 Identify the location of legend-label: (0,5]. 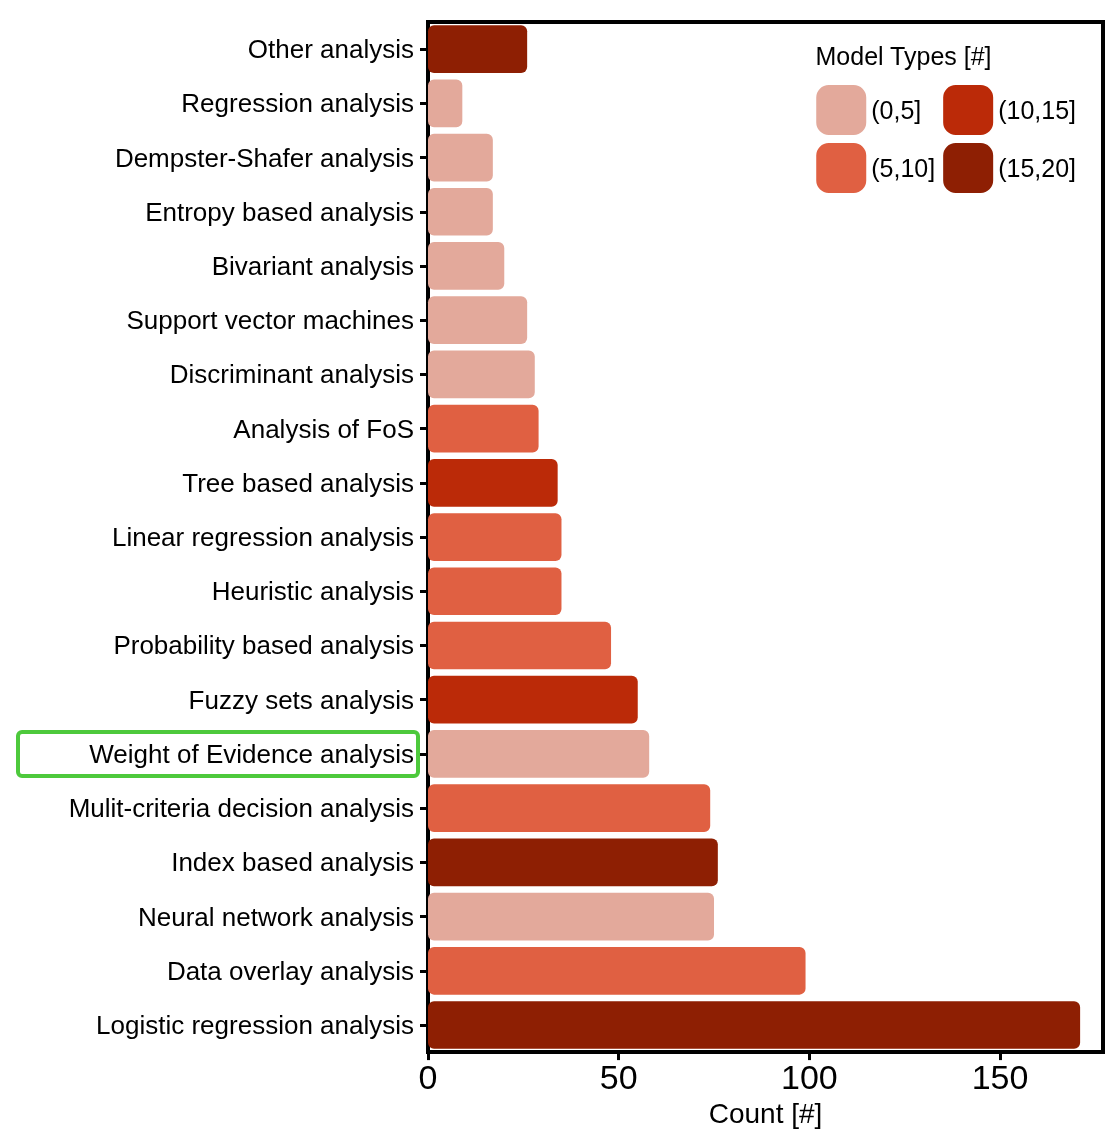
(896, 110).